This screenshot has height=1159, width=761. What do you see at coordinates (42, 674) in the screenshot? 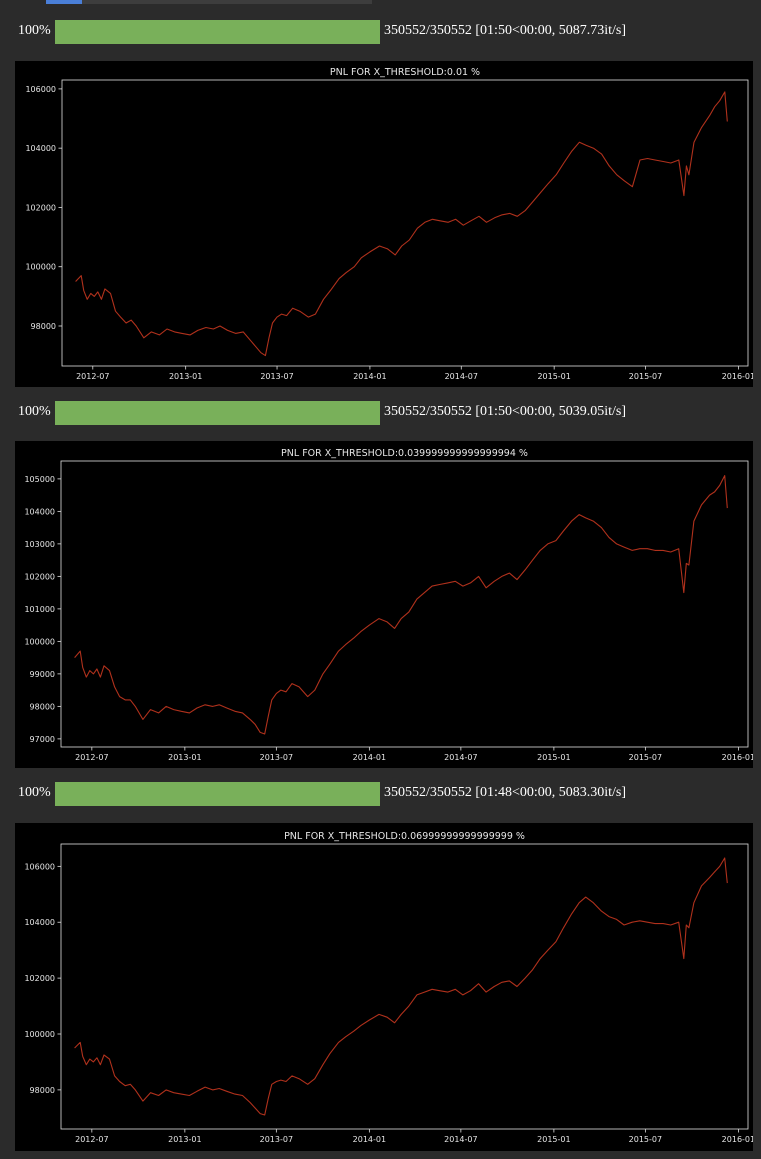
I see `y-tick-label: 99000` at bounding box center [42, 674].